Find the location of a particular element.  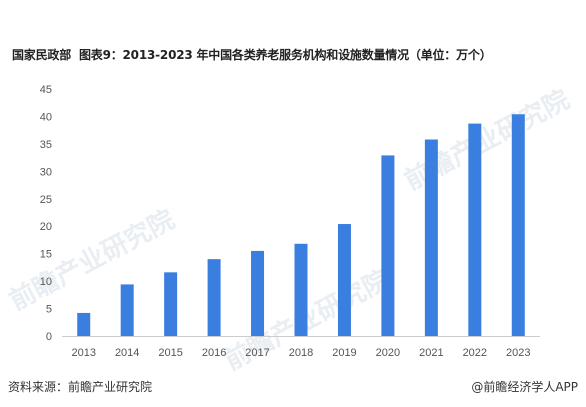

bar-2021 is located at coordinates (431, 237).